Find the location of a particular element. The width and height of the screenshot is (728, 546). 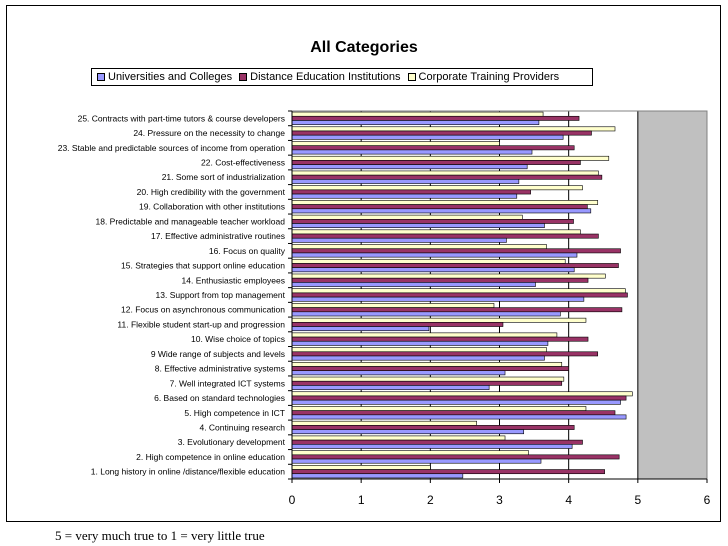

legend-item-universities: Universities and Colleges is located at coordinates (164, 77).